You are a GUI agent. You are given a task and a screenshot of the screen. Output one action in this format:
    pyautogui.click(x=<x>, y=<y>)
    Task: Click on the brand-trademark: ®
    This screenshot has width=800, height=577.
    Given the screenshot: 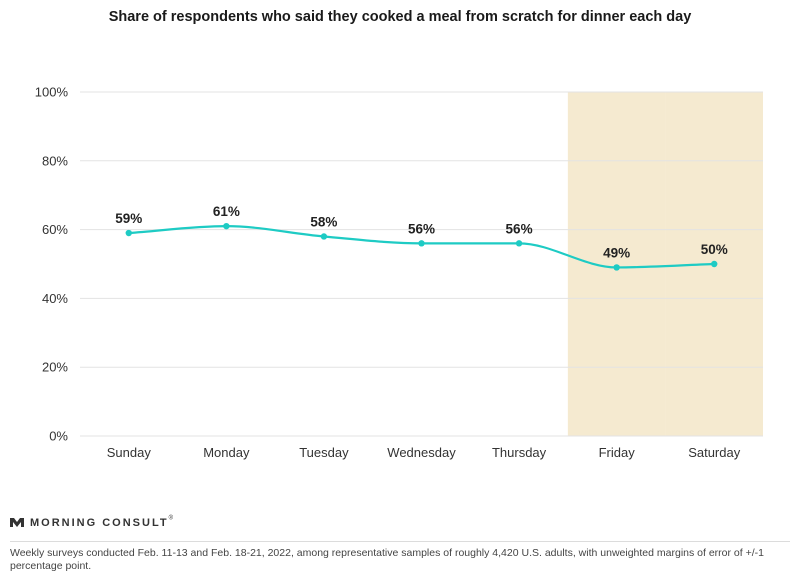 What is the action you would take?
    pyautogui.click(x=170, y=518)
    